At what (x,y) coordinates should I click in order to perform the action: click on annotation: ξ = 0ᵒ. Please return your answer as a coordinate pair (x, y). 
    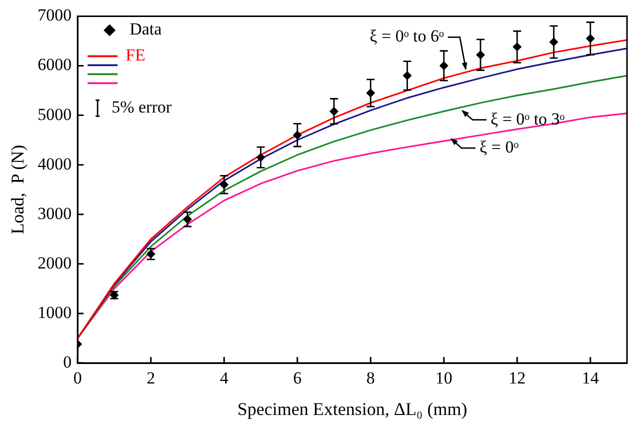
    Looking at the image, I should click on (499, 147).